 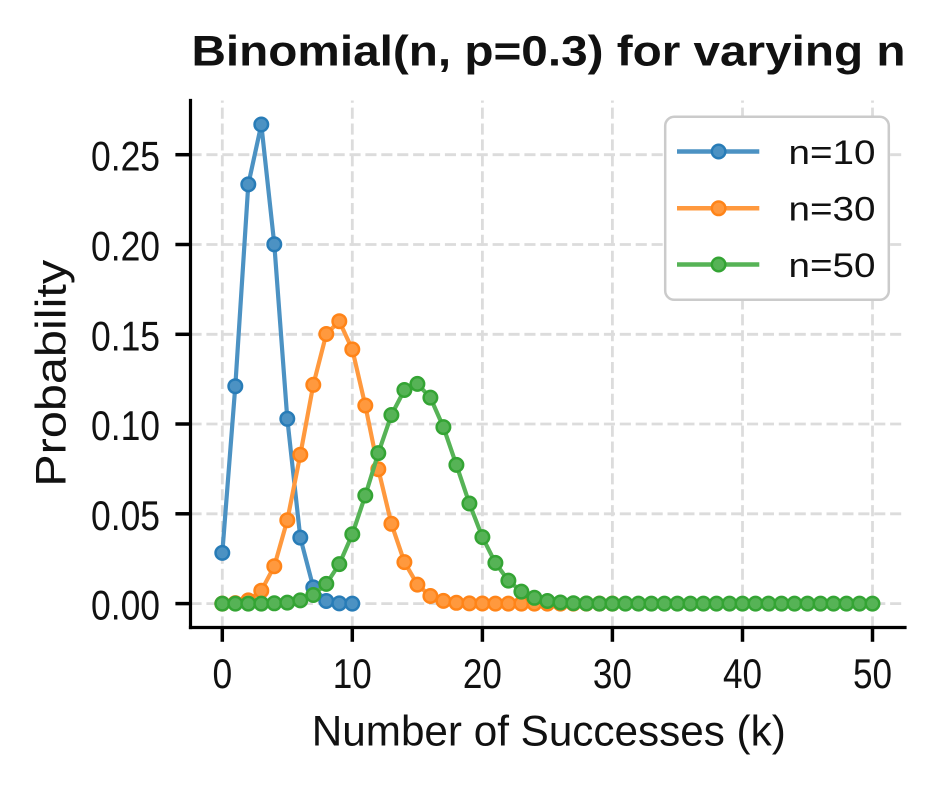 What do you see at coordinates (482, 673) in the screenshot?
I see `svg-text: 20` at bounding box center [482, 673].